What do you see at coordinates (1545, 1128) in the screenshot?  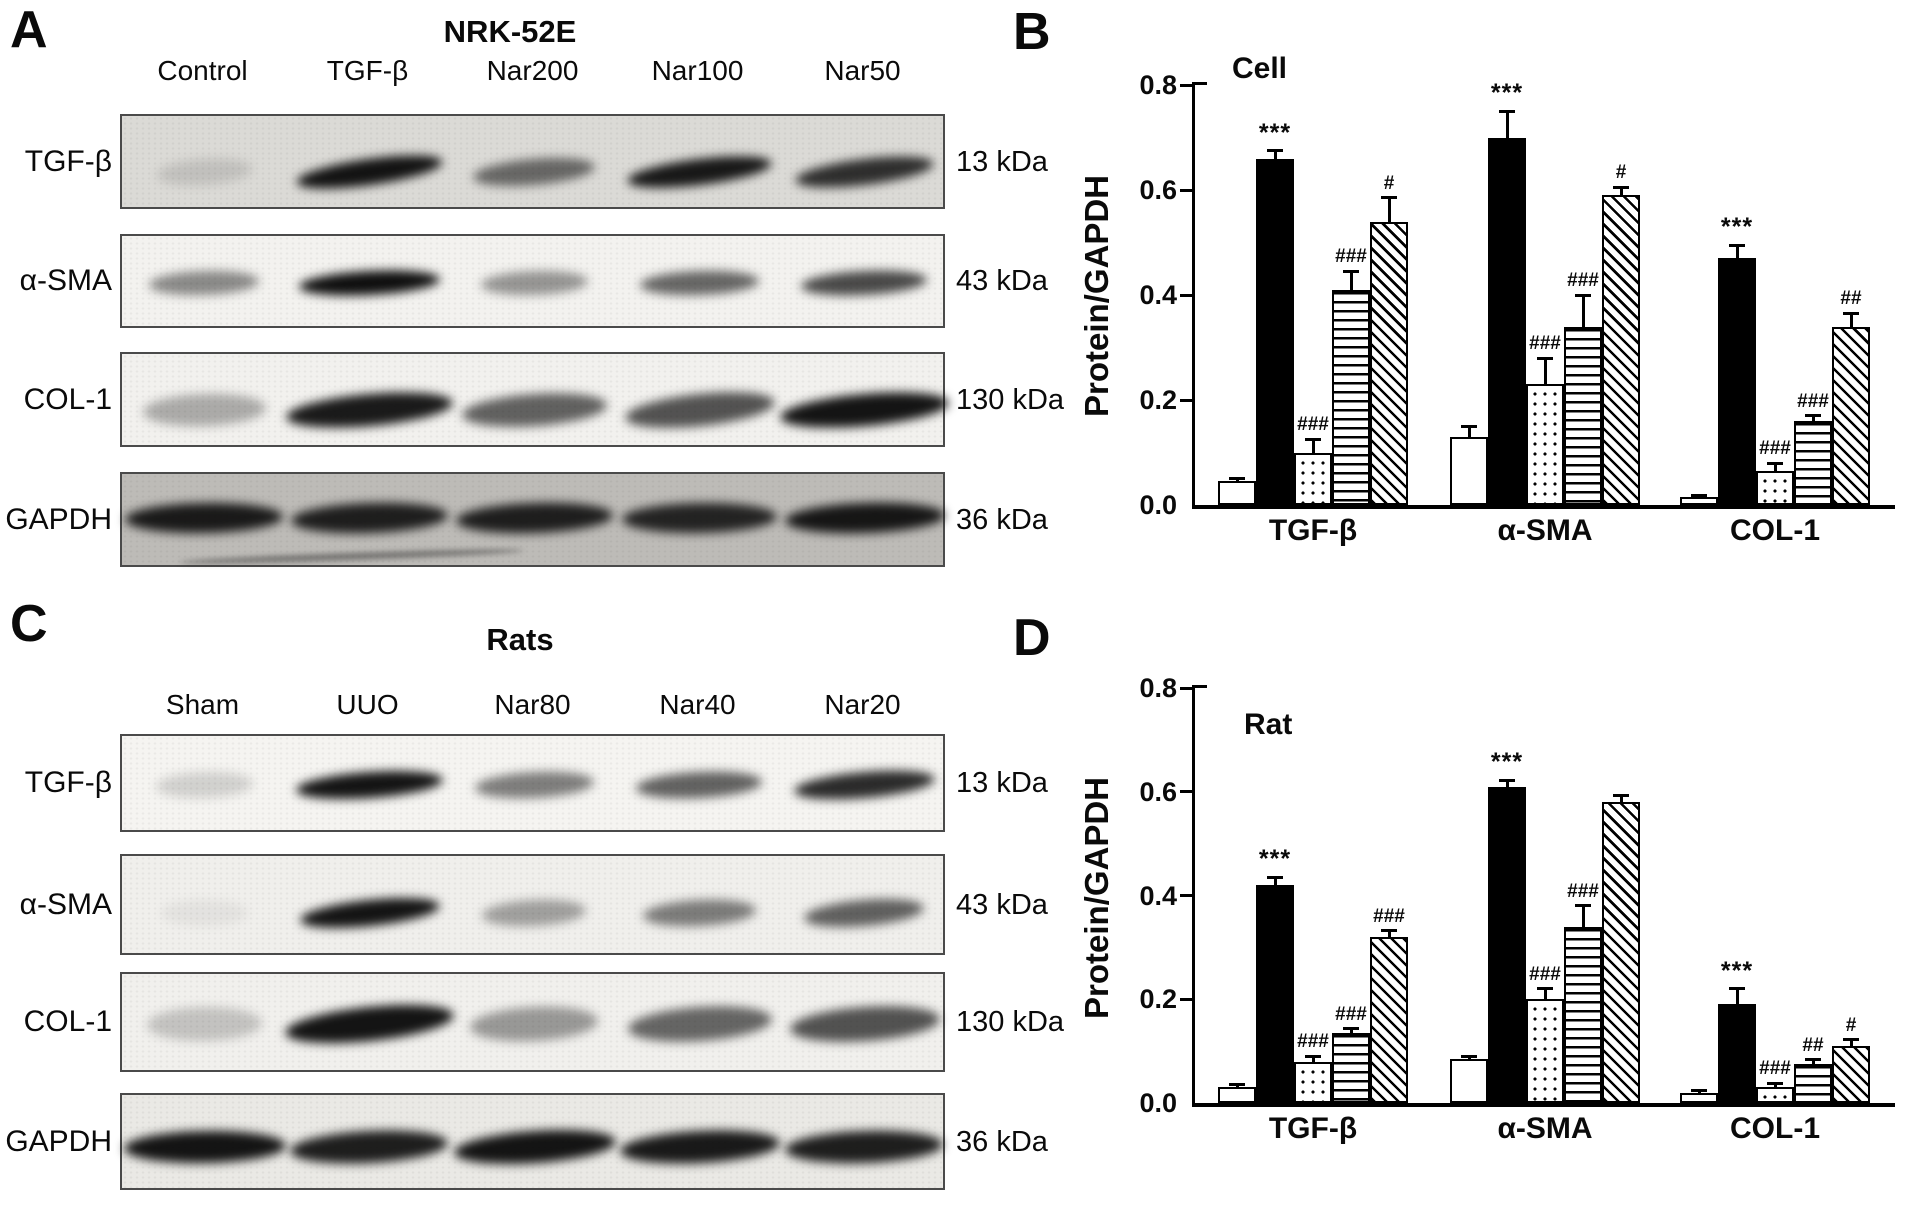 I see `x-category-label: α-SMA` at bounding box center [1545, 1128].